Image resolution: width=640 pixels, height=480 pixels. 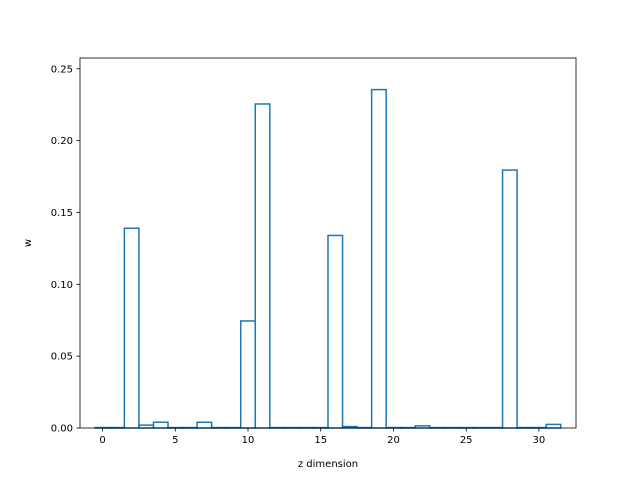 What do you see at coordinates (248, 440) in the screenshot?
I see `x-tick-label: 10` at bounding box center [248, 440].